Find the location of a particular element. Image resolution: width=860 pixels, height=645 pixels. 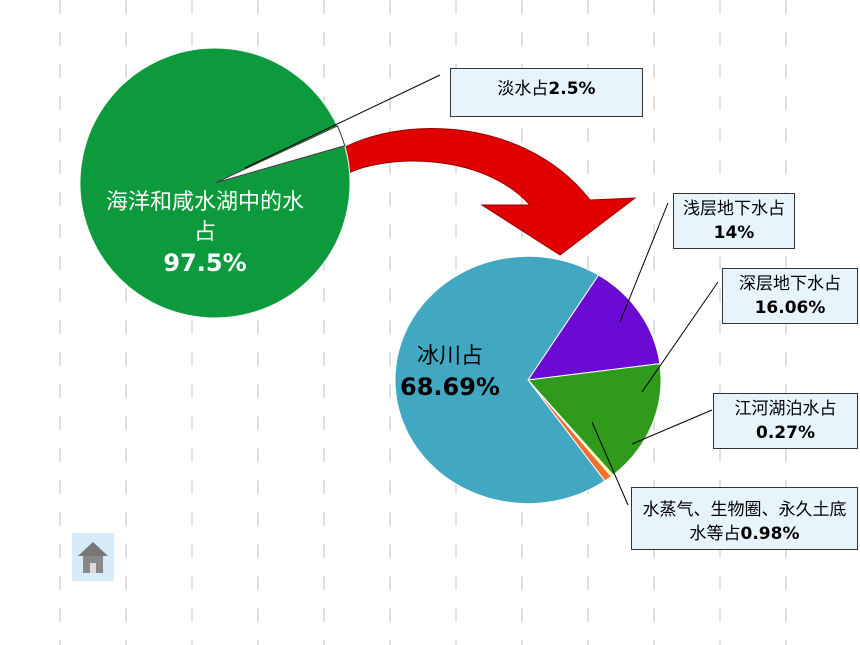

category-label: 深层地下水占 is located at coordinates (790, 284).